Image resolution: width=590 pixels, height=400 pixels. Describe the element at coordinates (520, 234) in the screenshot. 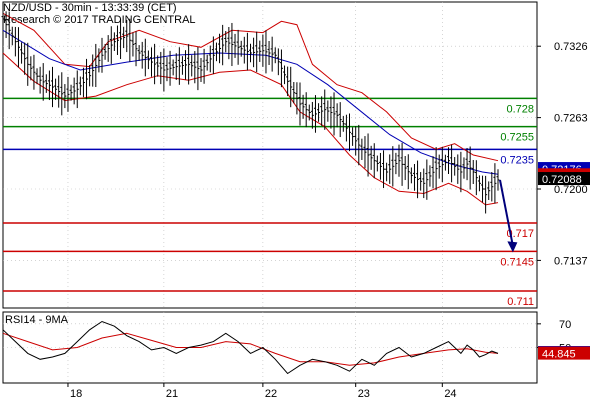

I see `level-label: 0.717` at that location.